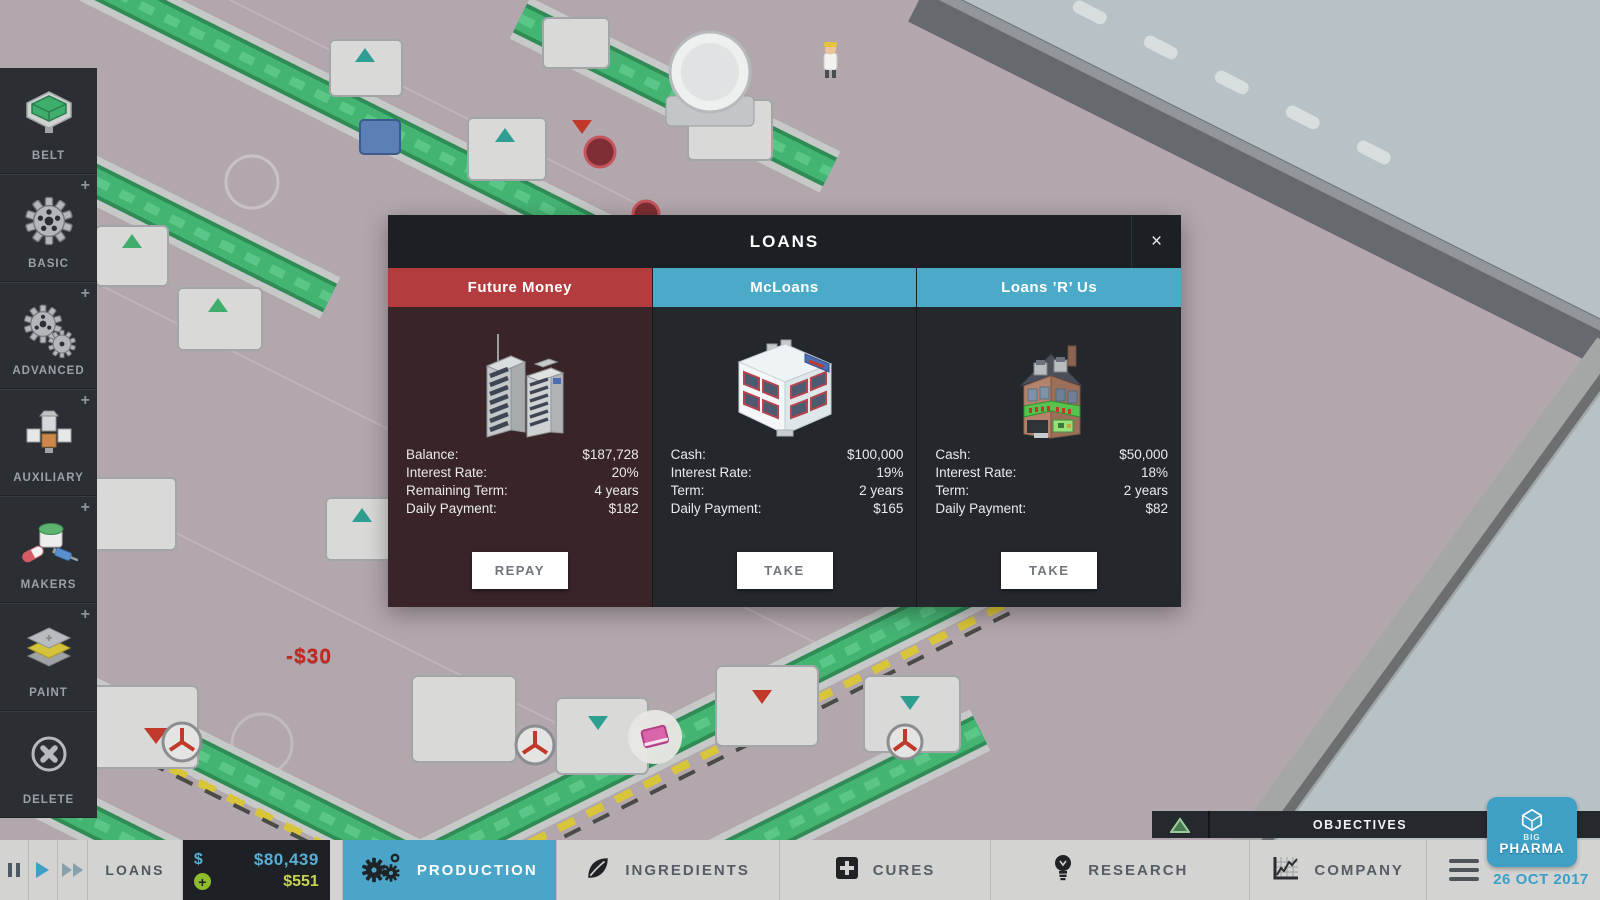 Image resolution: width=1600 pixels, height=900 pixels. I want to click on sidebar-item-paint: + PAINT, so click(48, 657).